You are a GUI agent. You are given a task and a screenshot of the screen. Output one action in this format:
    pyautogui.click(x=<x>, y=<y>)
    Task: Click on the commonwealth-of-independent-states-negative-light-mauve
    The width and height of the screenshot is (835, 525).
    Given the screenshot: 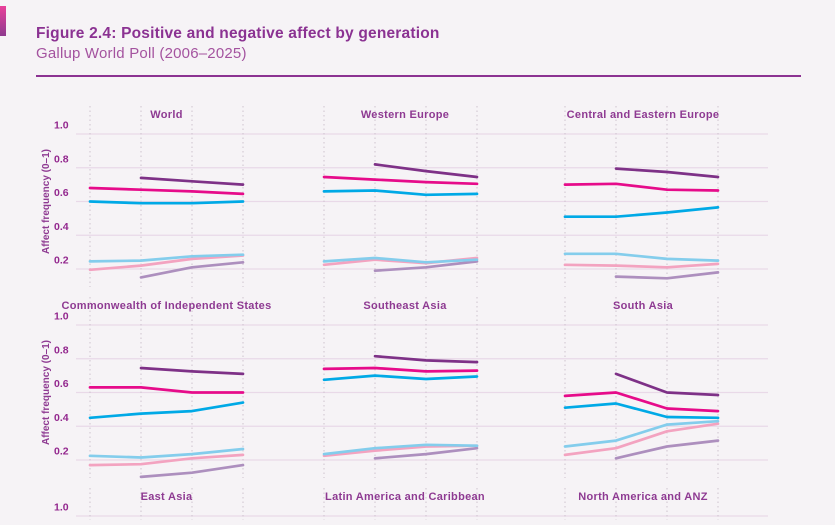 What is the action you would take?
    pyautogui.click(x=192, y=471)
    